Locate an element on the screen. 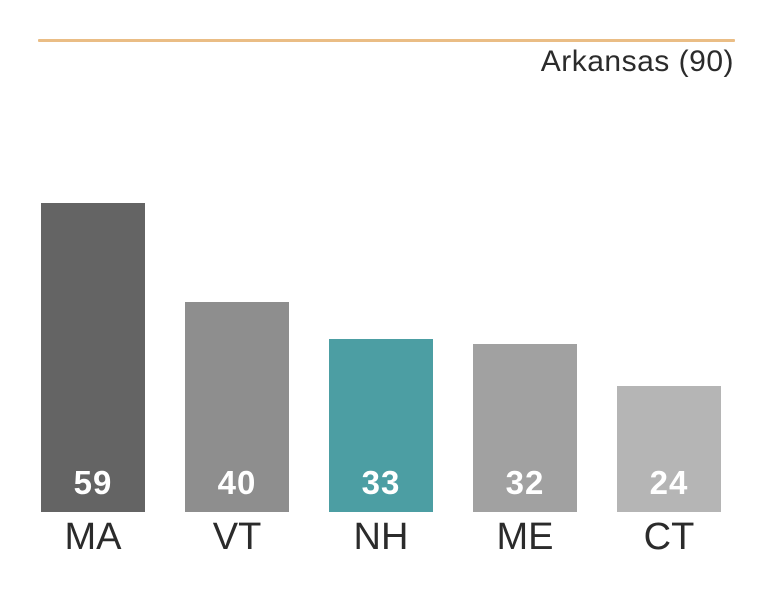  bar-column: 40 VT is located at coordinates (237, 278).